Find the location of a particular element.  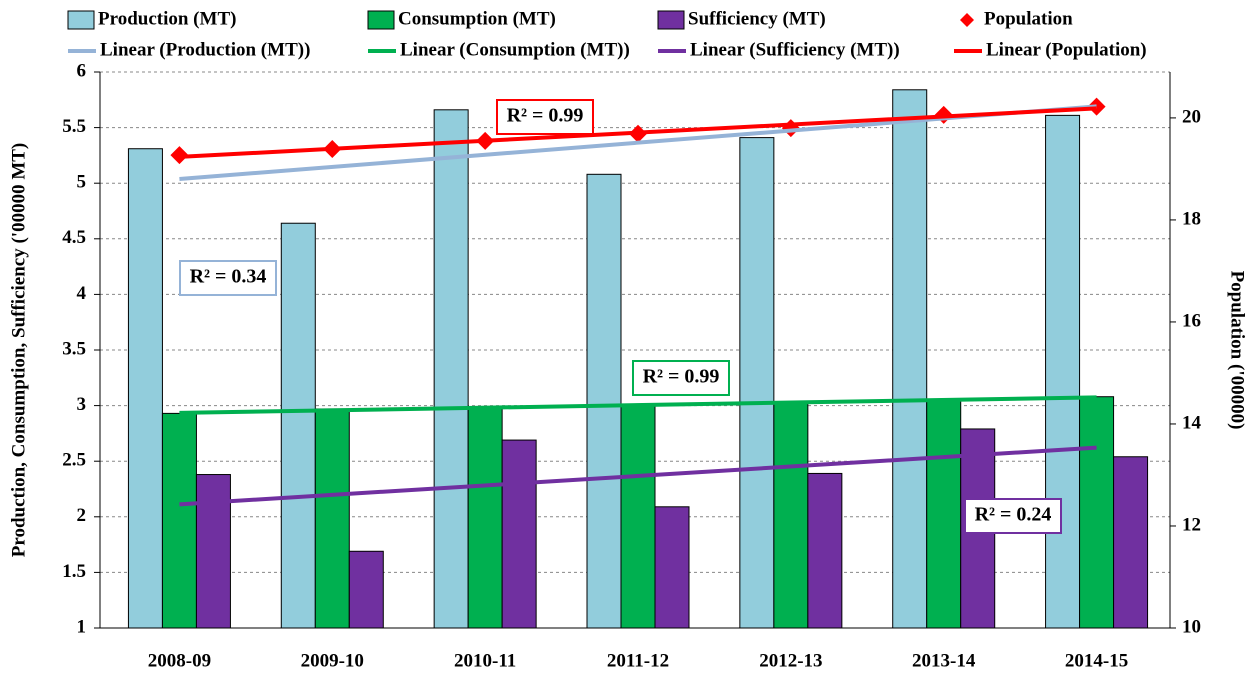

y-tick-label: 6 is located at coordinates (82, 70).